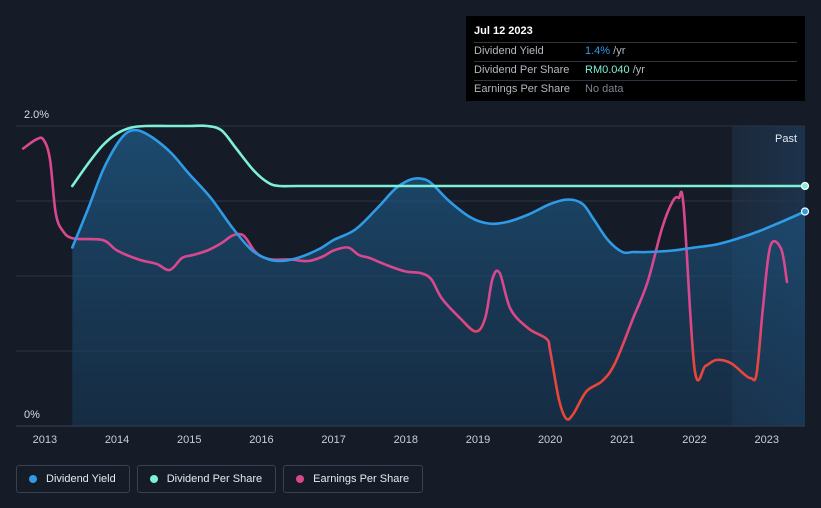 The height and width of the screenshot is (508, 821). What do you see at coordinates (214, 479) in the screenshot?
I see `legend-label: Dividend Per Share` at bounding box center [214, 479].